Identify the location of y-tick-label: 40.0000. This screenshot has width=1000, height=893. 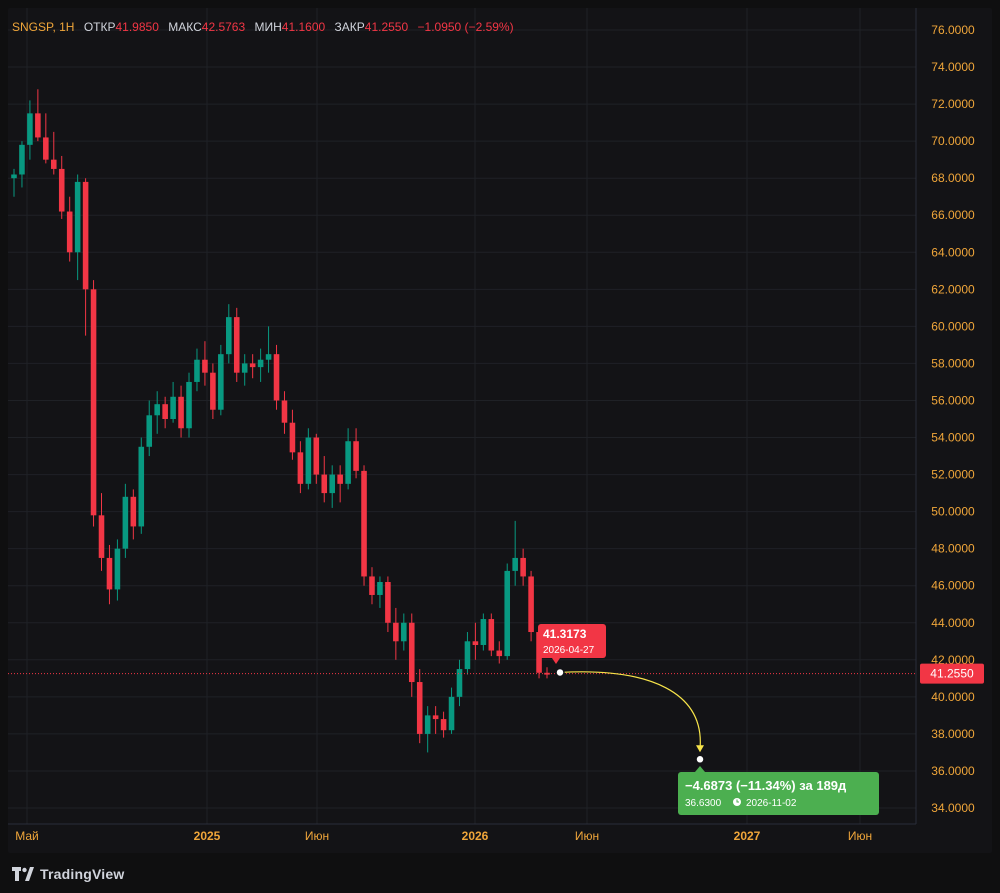
(953, 697).